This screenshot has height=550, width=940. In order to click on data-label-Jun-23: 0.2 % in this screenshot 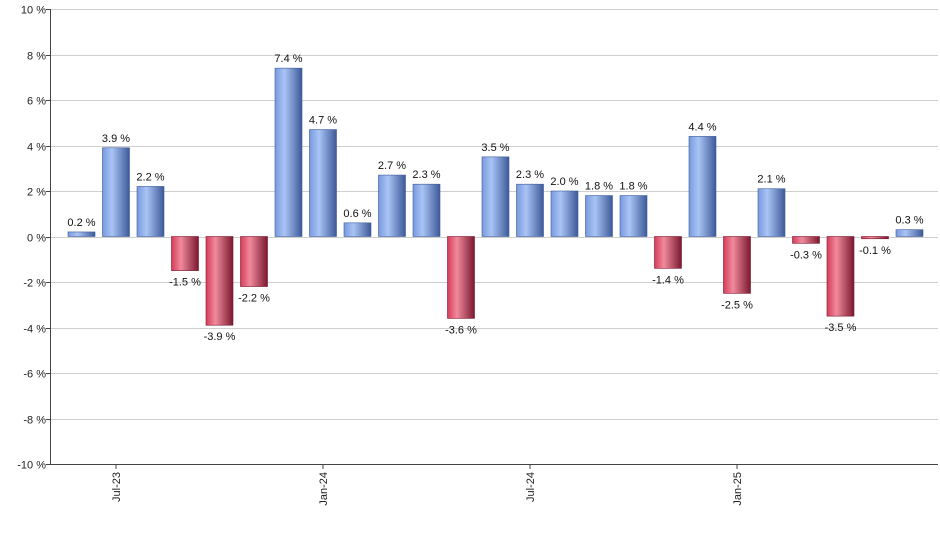, I will do `click(81, 223)`.